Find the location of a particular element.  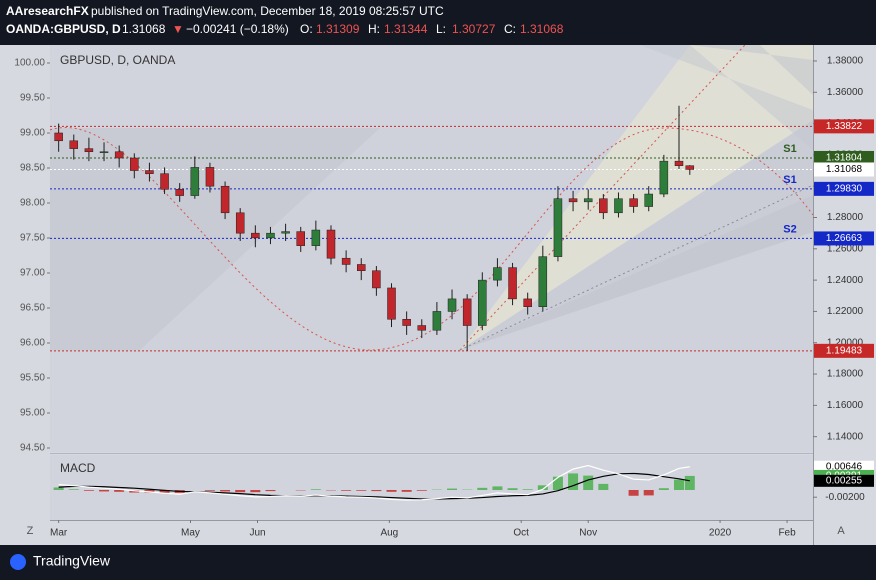

macd-signal-line is located at coordinates (374, 486).